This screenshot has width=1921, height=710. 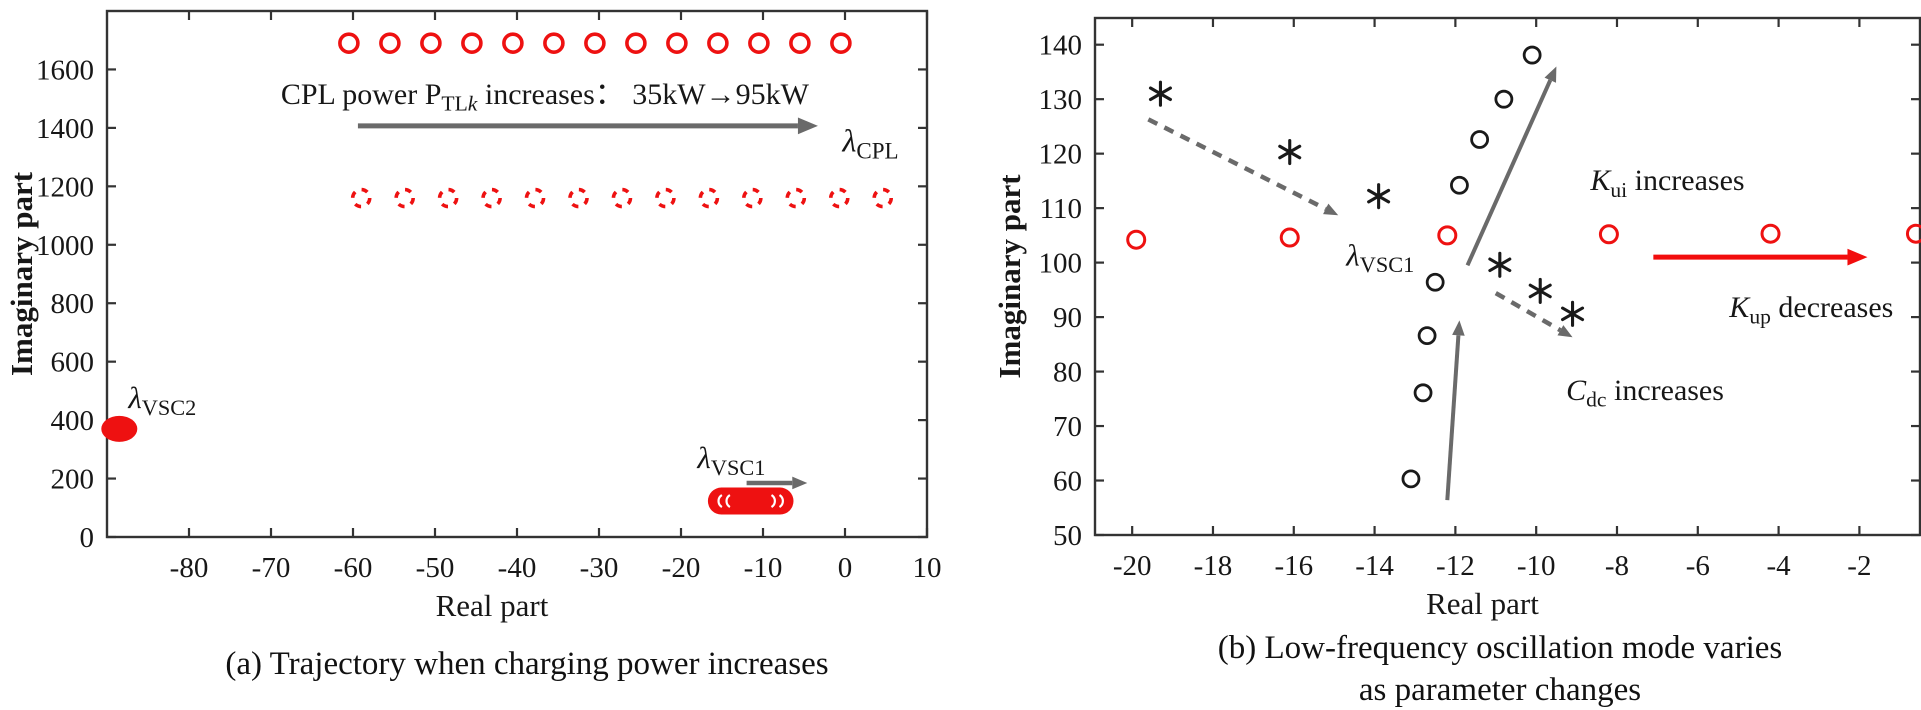 What do you see at coordinates (545, 97) in the screenshot?
I see `annotation-cpl-power-text: CPL power PTLk increases： 35kW→95kW` at bounding box center [545, 97].